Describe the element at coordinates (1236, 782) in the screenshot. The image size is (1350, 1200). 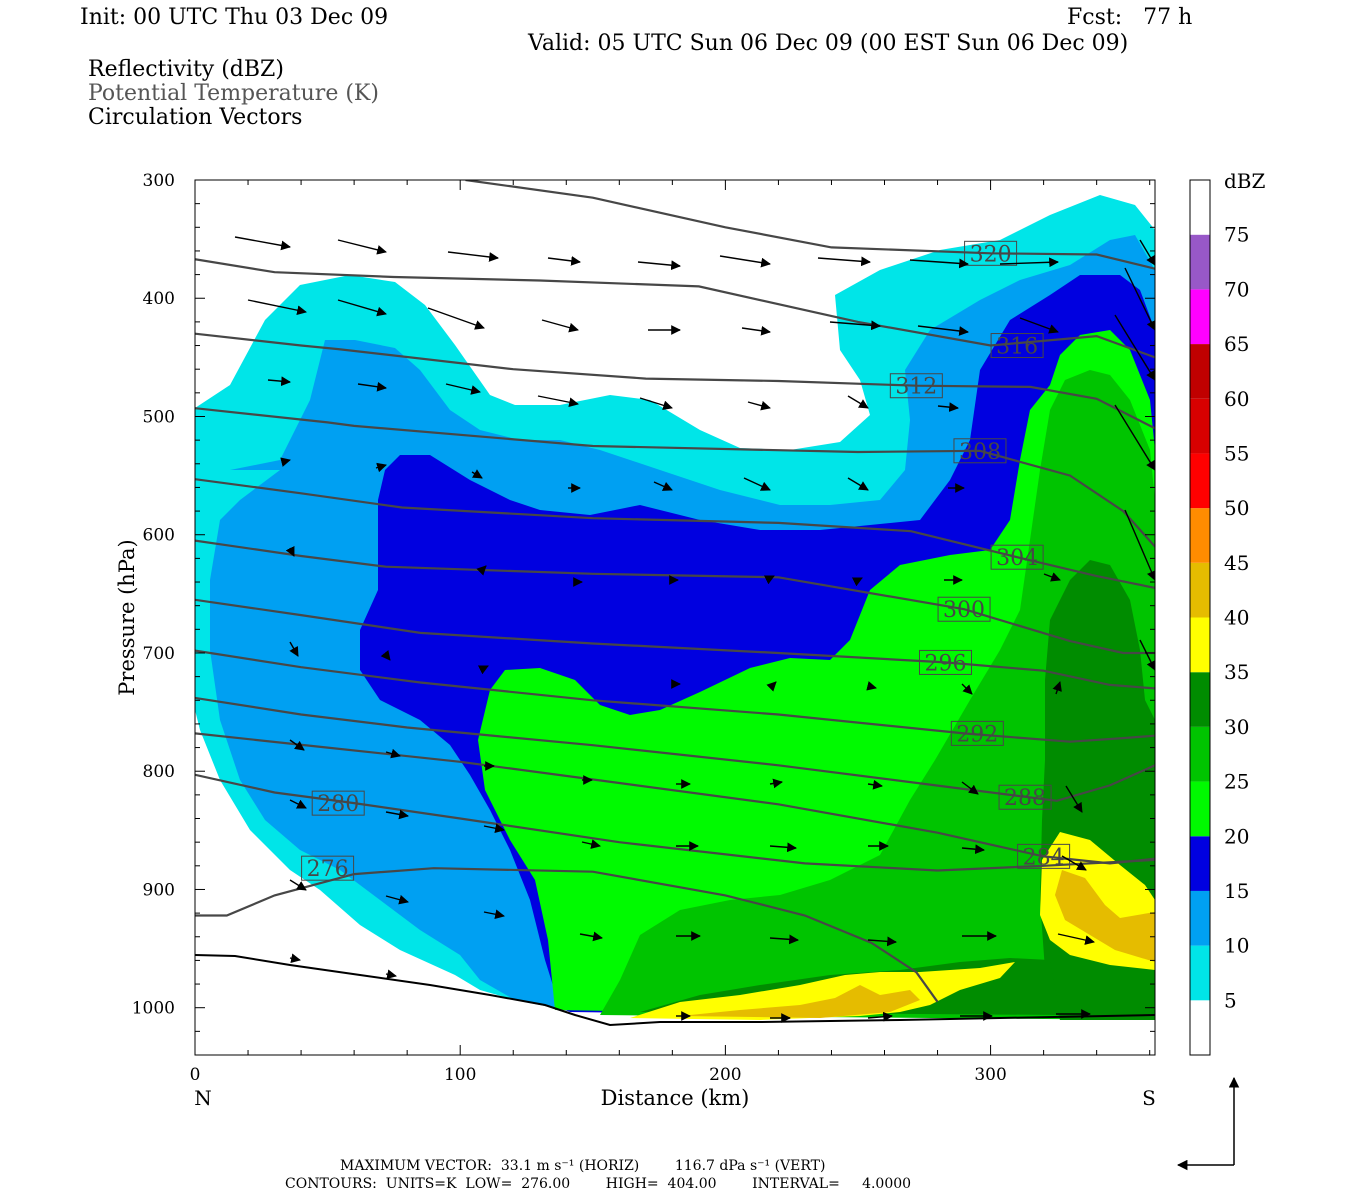
I see `colorbar-label: 25` at that location.